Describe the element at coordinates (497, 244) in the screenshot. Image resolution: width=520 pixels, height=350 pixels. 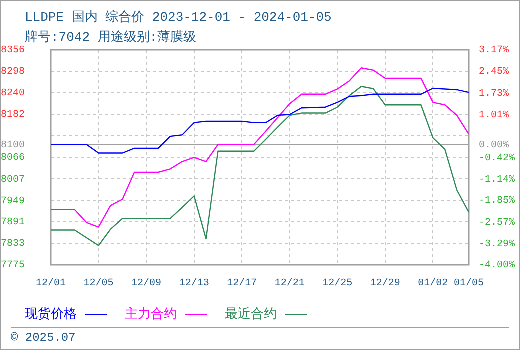
I see `y2-tick-label: -3.29%` at that location.